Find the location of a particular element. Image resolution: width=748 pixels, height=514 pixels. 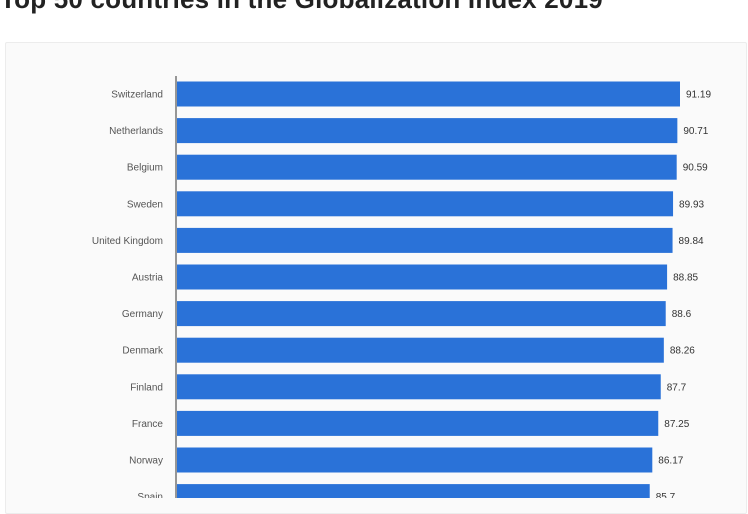

category-label: Sweden is located at coordinates (145, 204).